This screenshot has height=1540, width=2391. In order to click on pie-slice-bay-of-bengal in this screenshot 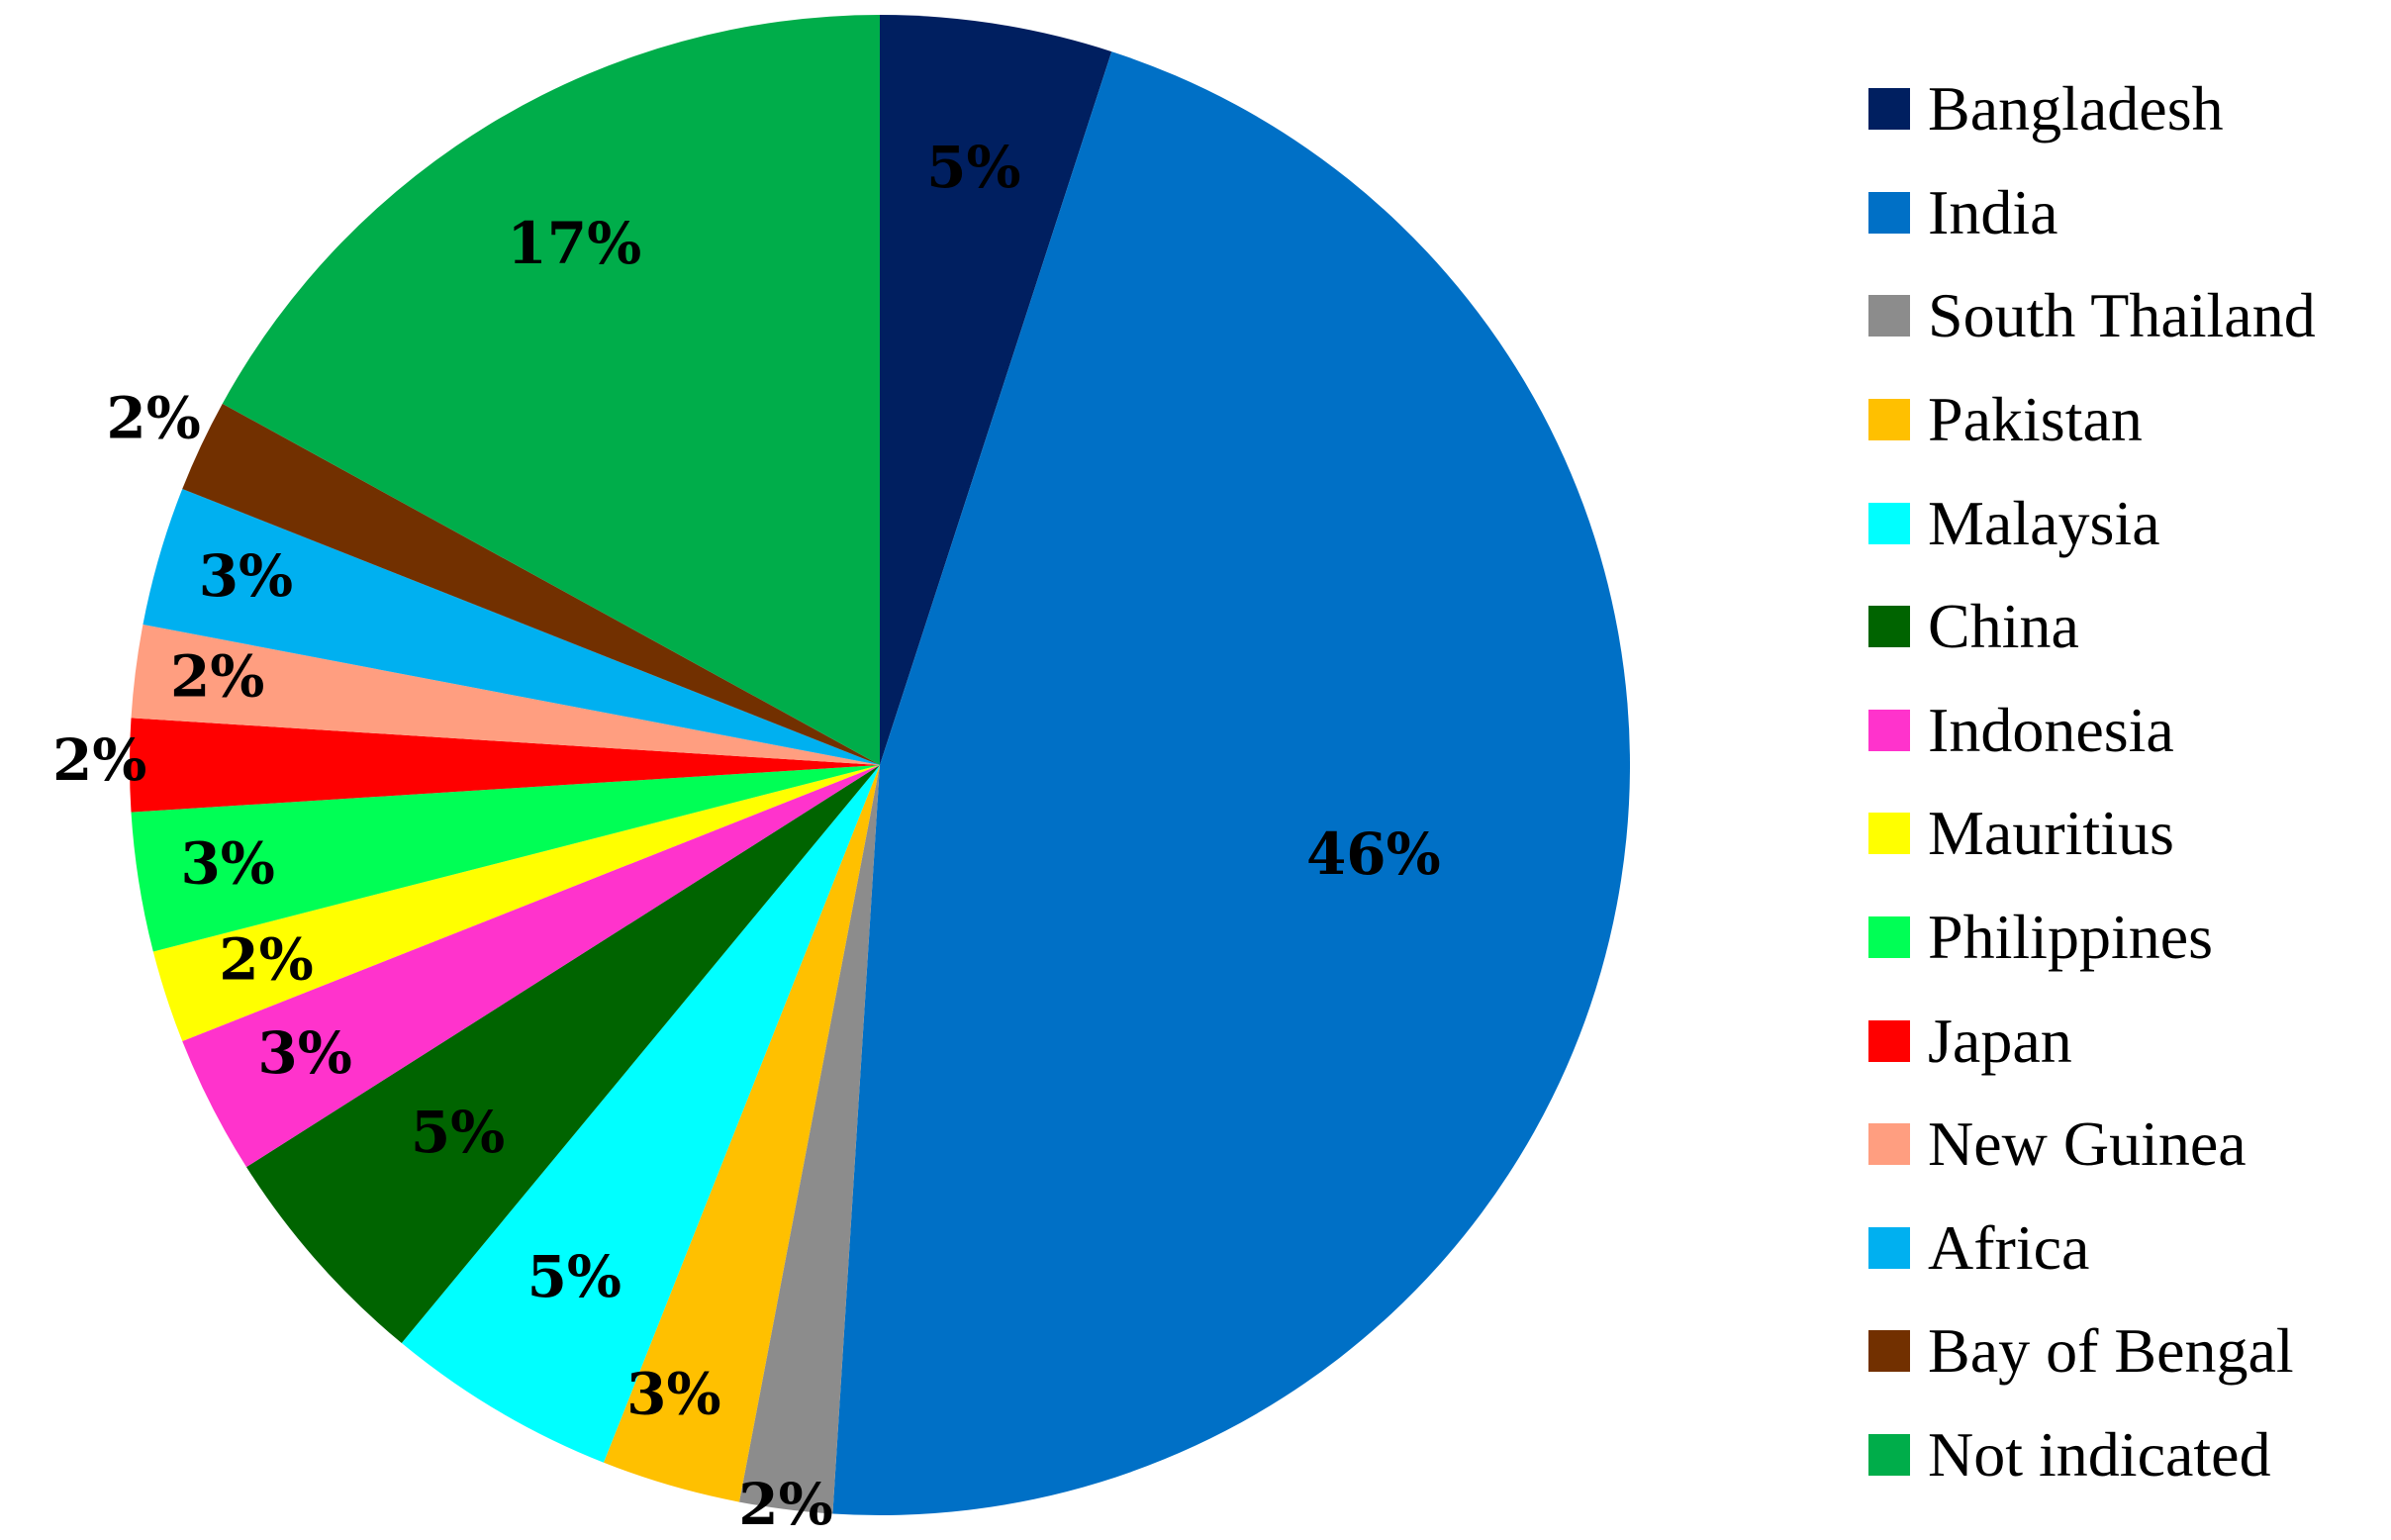, I will do `click(531, 584)`.